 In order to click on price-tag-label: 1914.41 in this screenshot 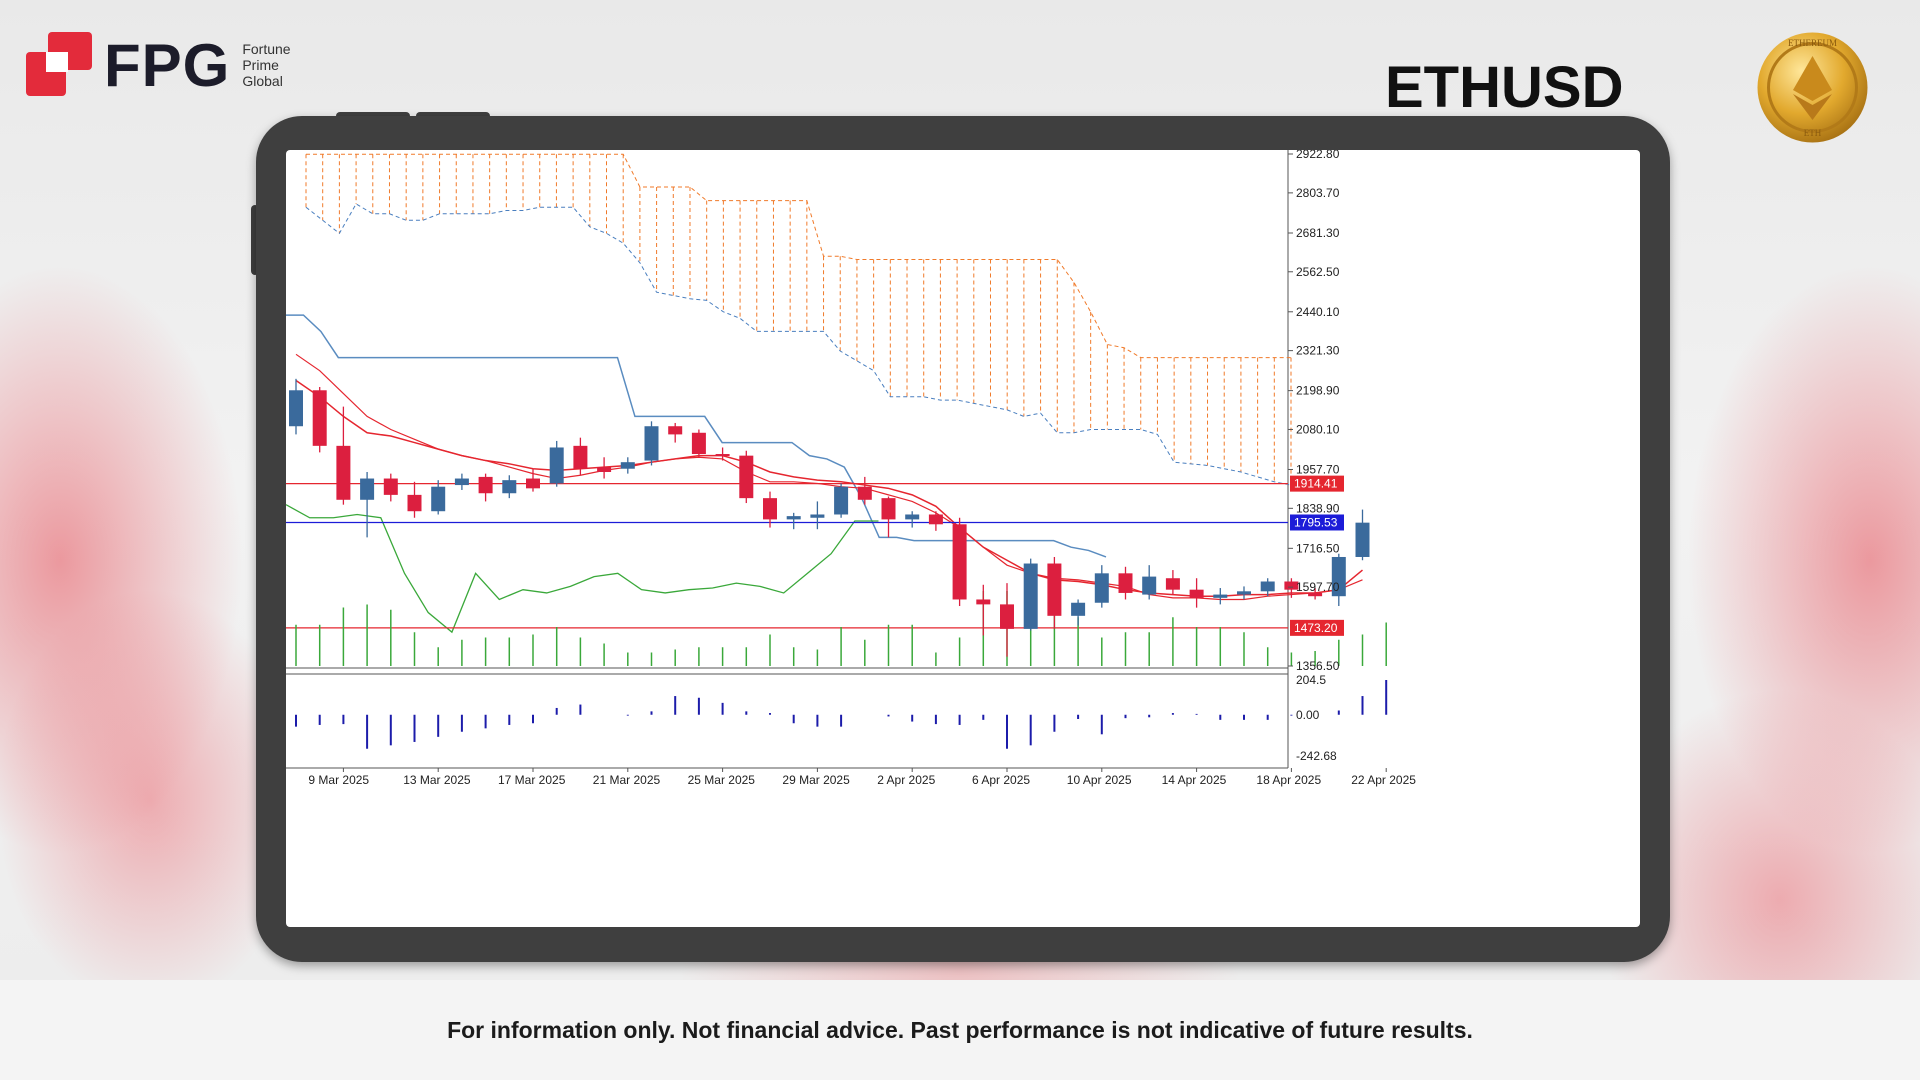, I will do `click(1316, 484)`.